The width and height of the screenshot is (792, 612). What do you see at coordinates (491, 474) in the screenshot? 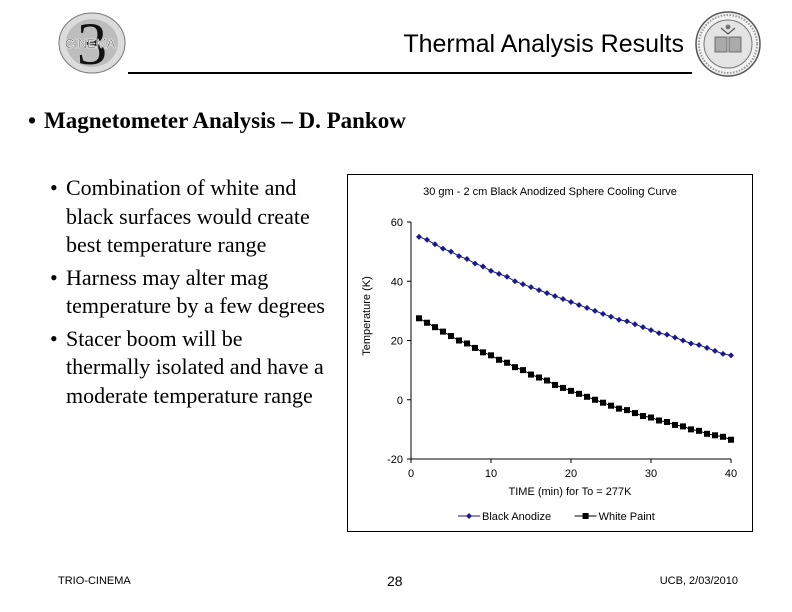
I see `x-tick-label: 10` at bounding box center [491, 474].